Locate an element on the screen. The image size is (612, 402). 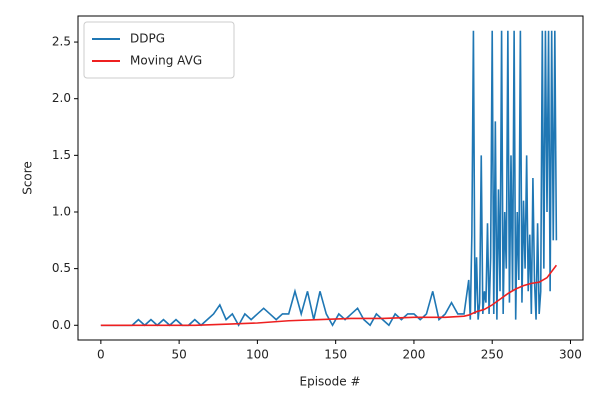
x-tick-label: 50 is located at coordinates (178, 355).